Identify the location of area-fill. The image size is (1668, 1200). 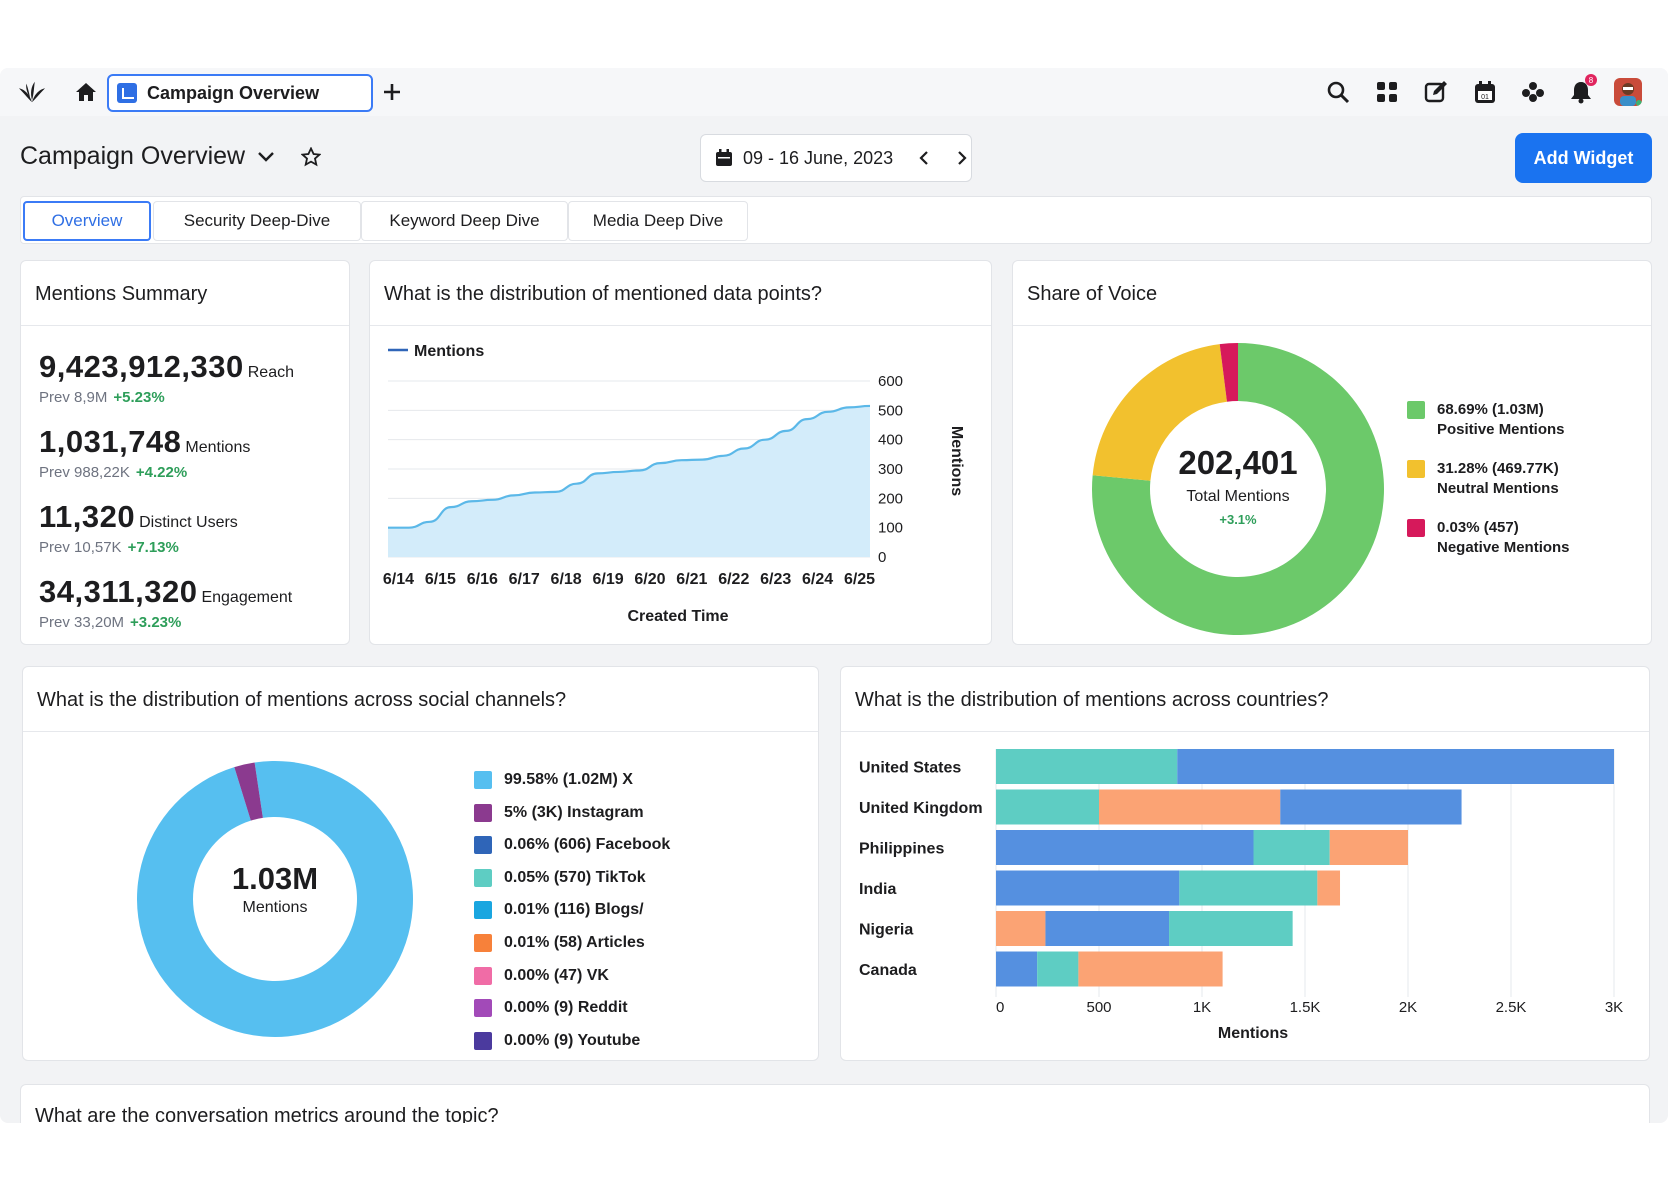
(629, 481).